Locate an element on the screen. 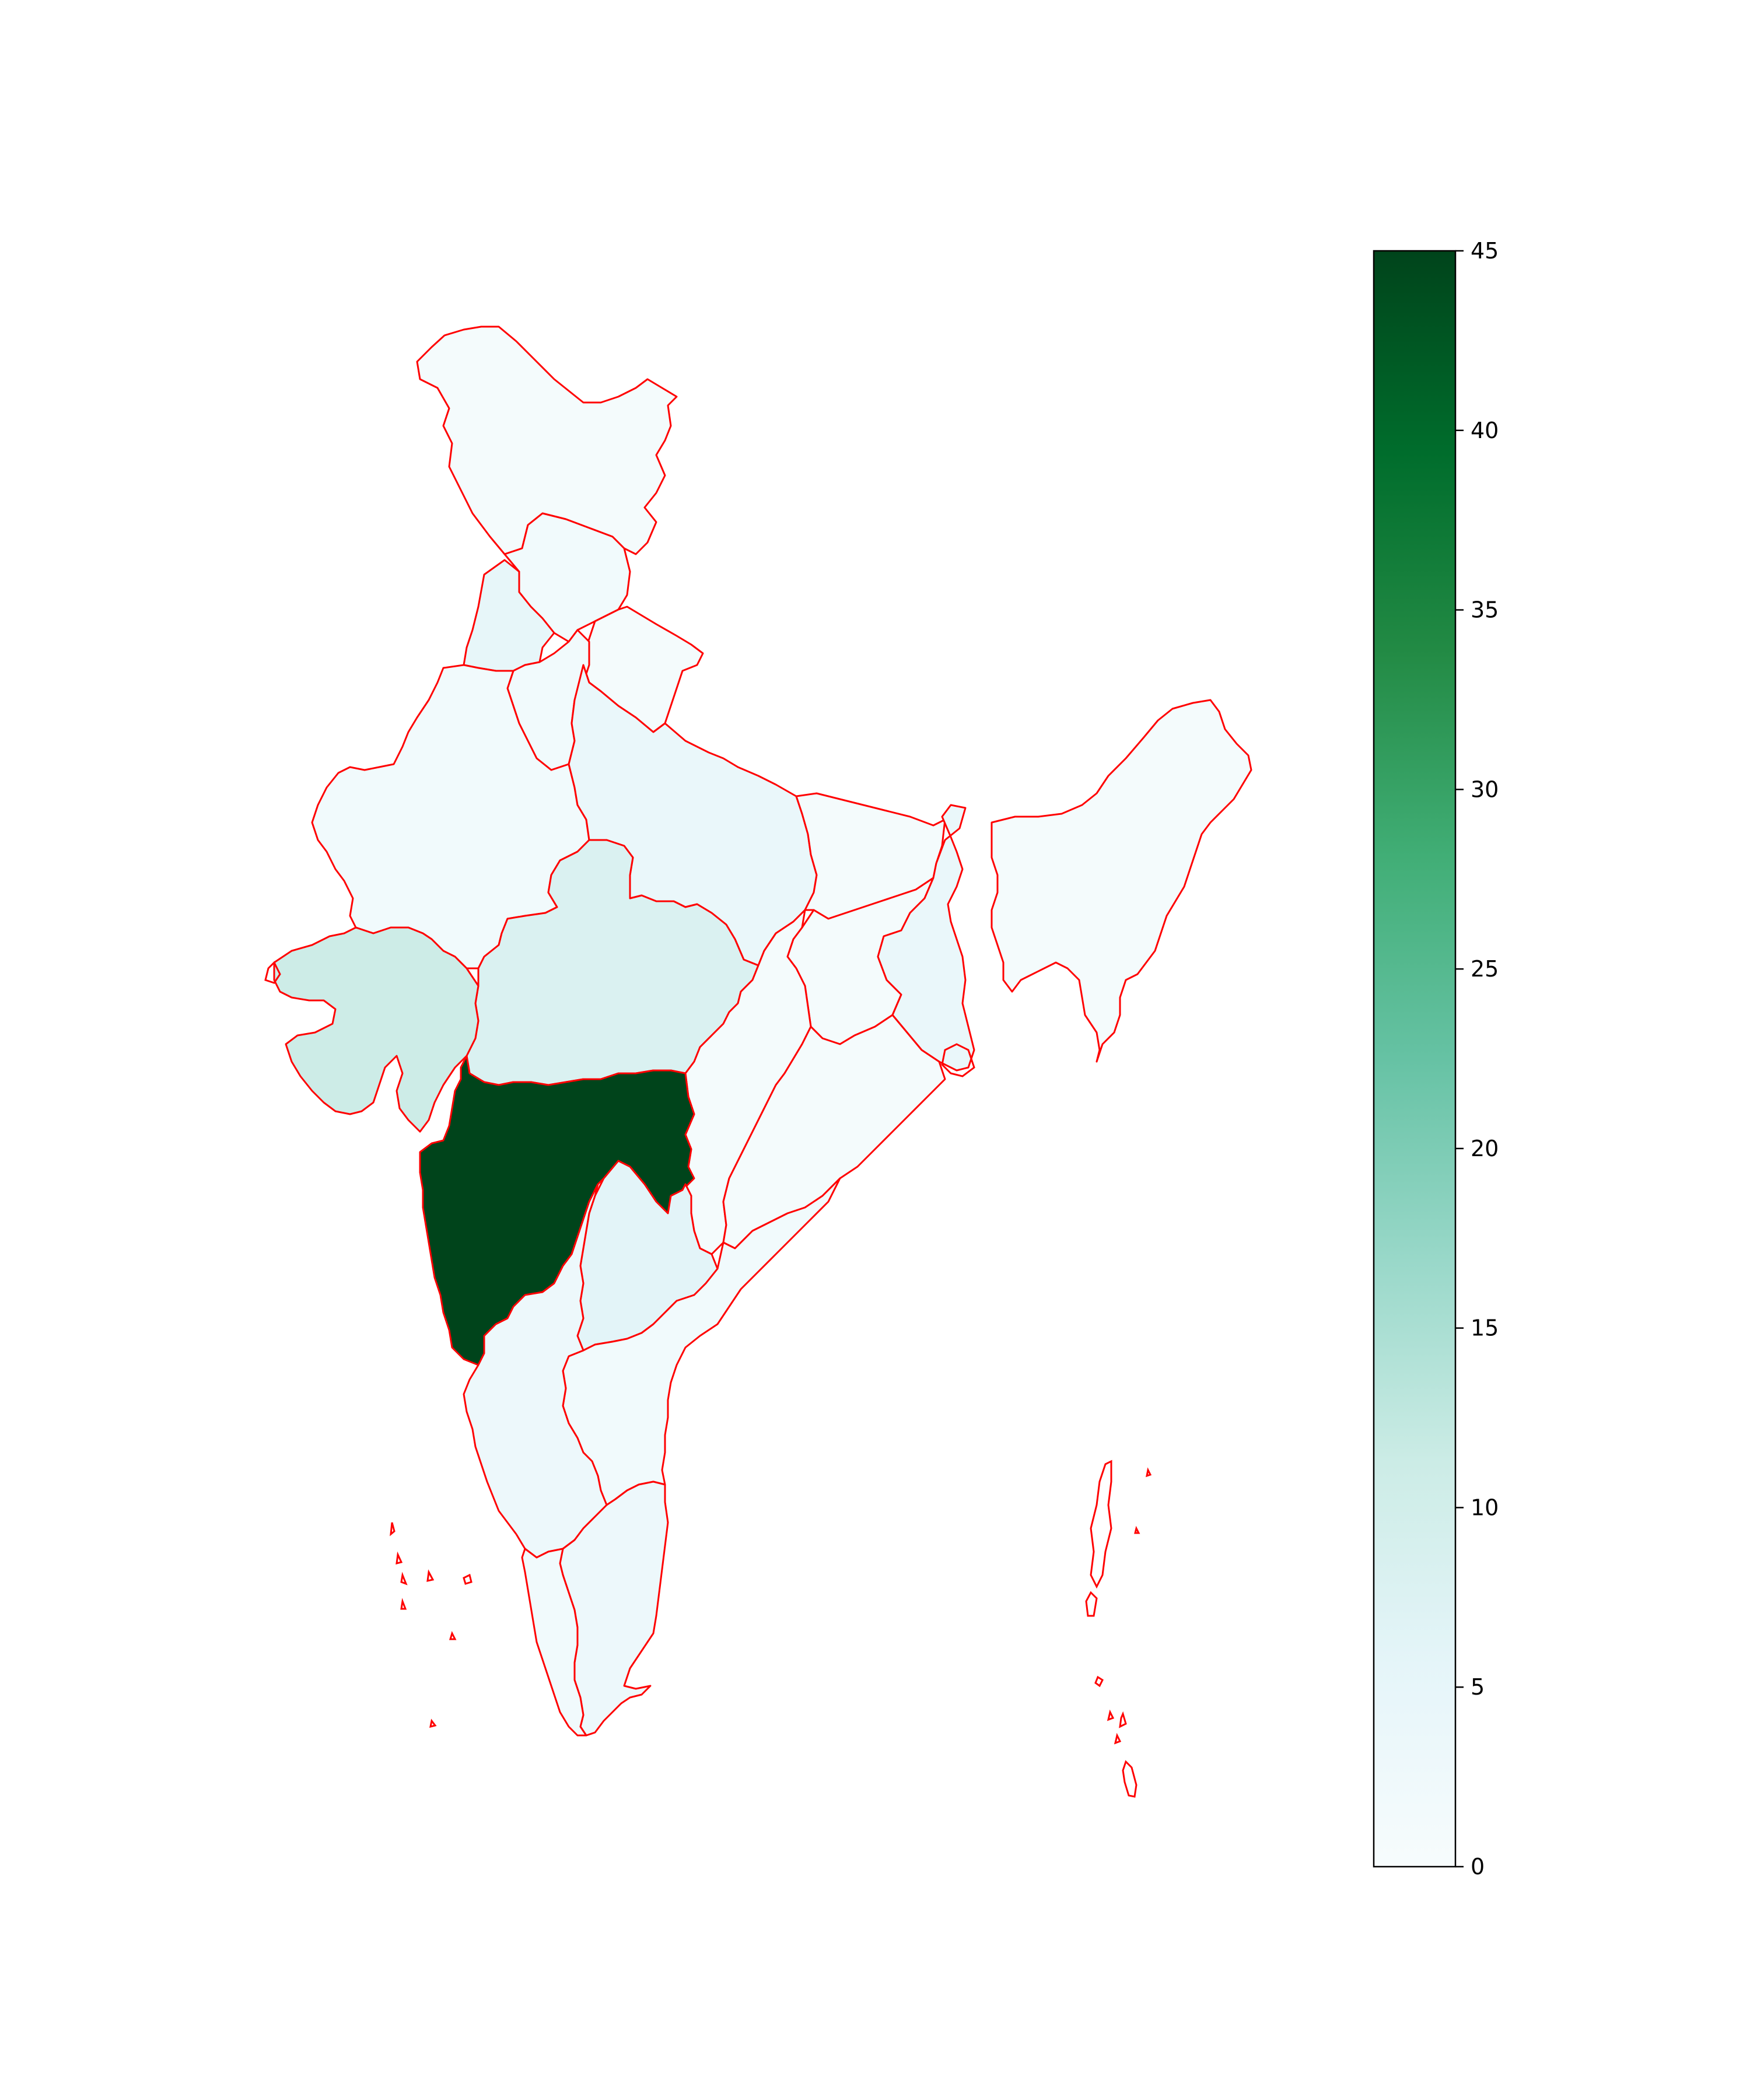  region-karnataka is located at coordinates (535, 1371).